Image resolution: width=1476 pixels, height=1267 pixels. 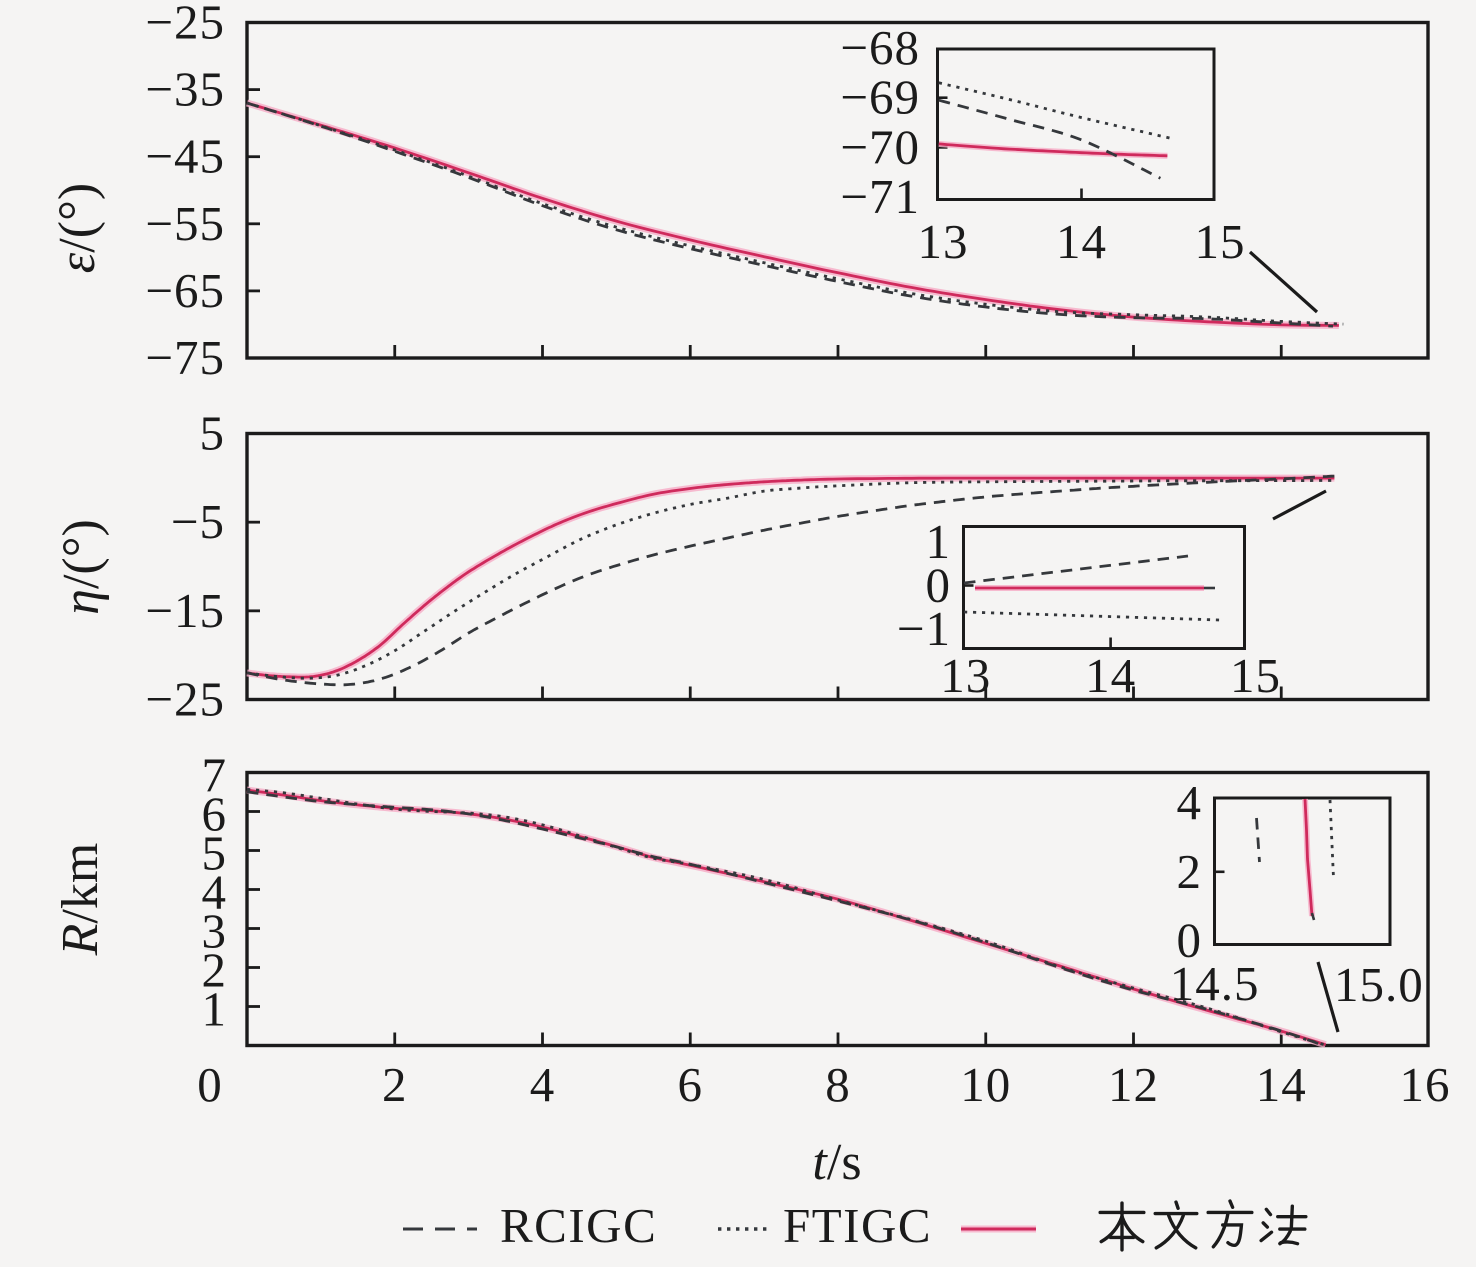 What do you see at coordinates (1379, 984) in the screenshot?
I see `svg-text: 15.0` at bounding box center [1379, 984].